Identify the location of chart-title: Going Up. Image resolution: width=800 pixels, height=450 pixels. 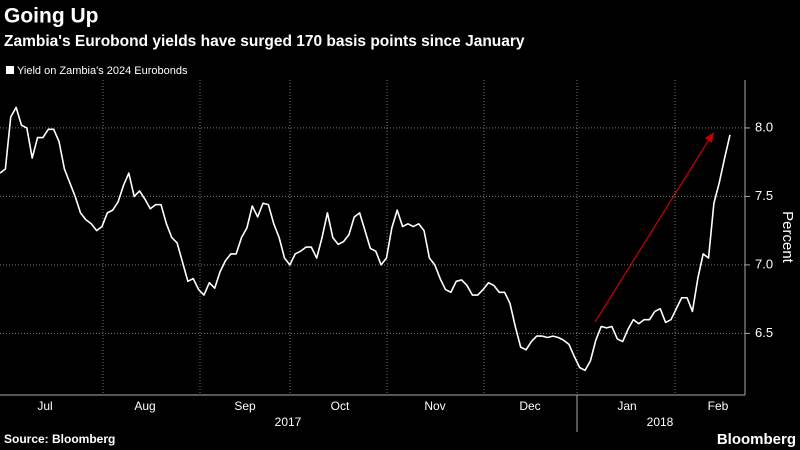
(51, 16).